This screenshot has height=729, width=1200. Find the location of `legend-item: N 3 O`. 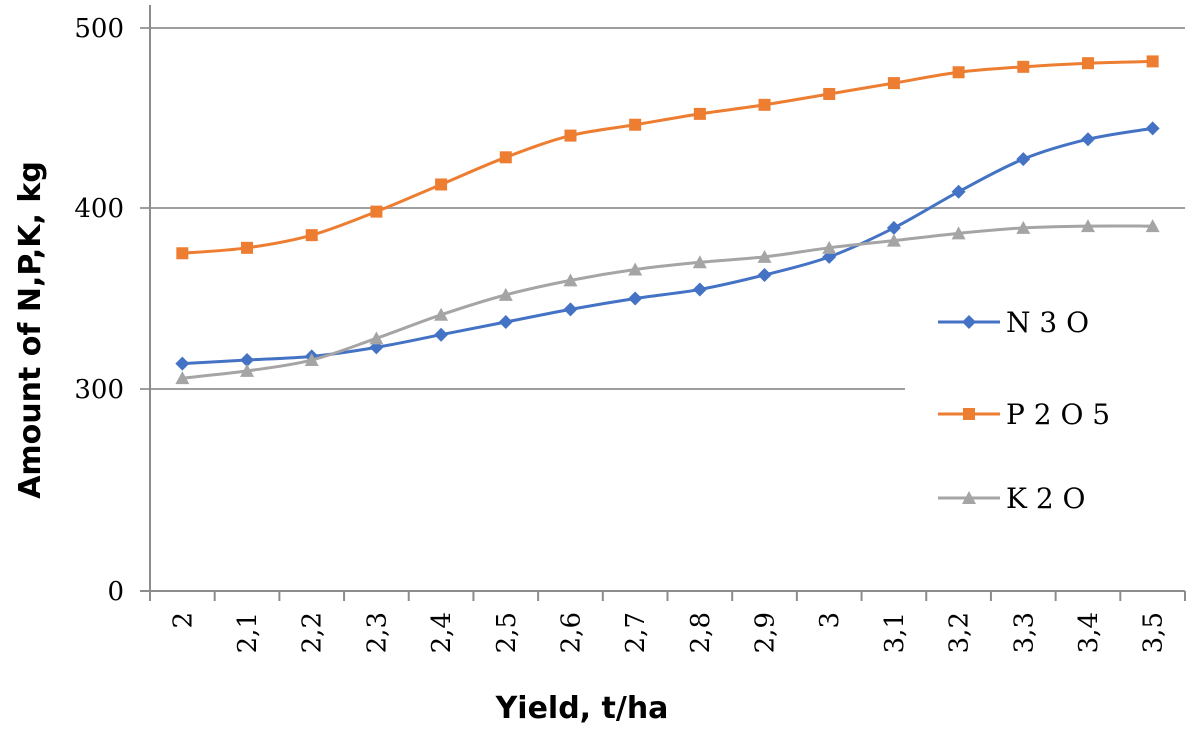

legend-item: N 3 O is located at coordinates (1013, 322).